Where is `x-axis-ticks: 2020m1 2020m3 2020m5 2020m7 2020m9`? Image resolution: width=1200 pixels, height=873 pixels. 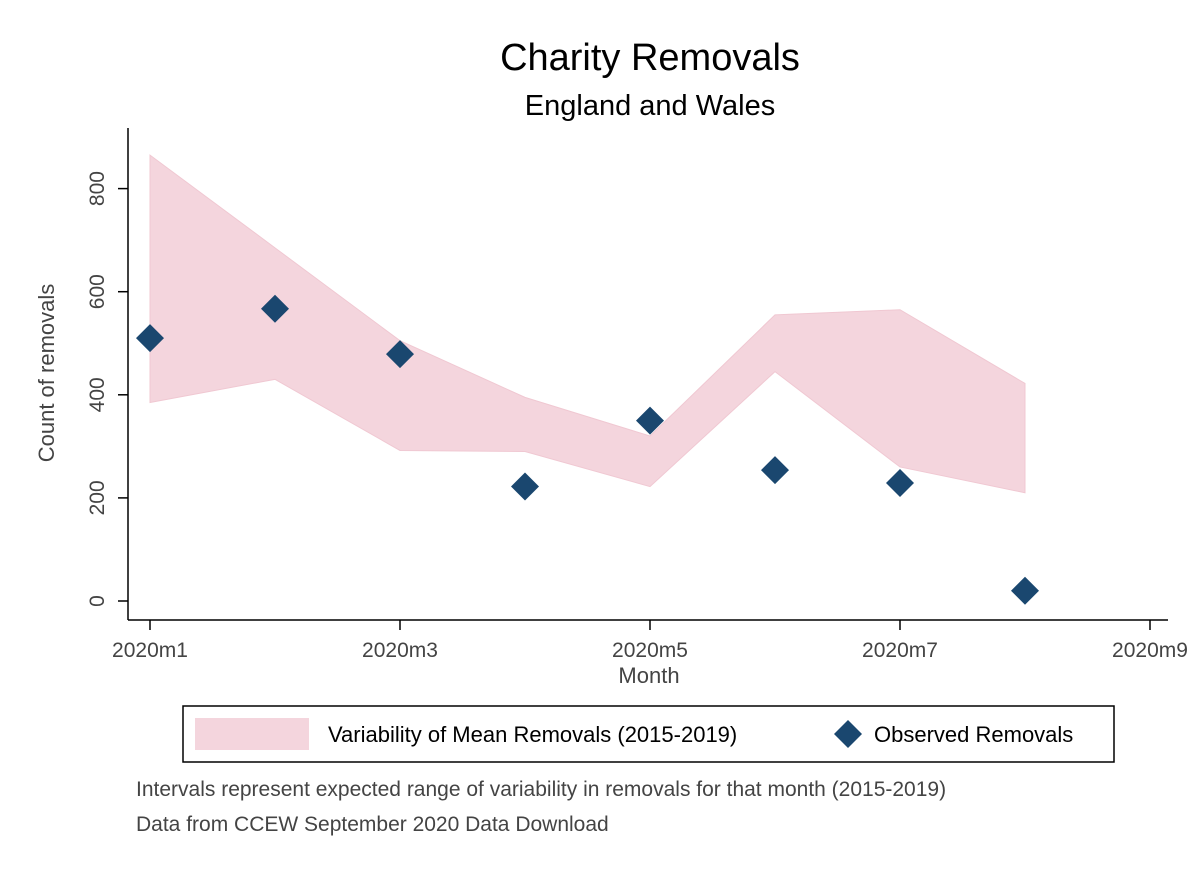 x-axis-ticks: 2020m1 2020m3 2020m5 2020m7 2020m9 is located at coordinates (650, 641).